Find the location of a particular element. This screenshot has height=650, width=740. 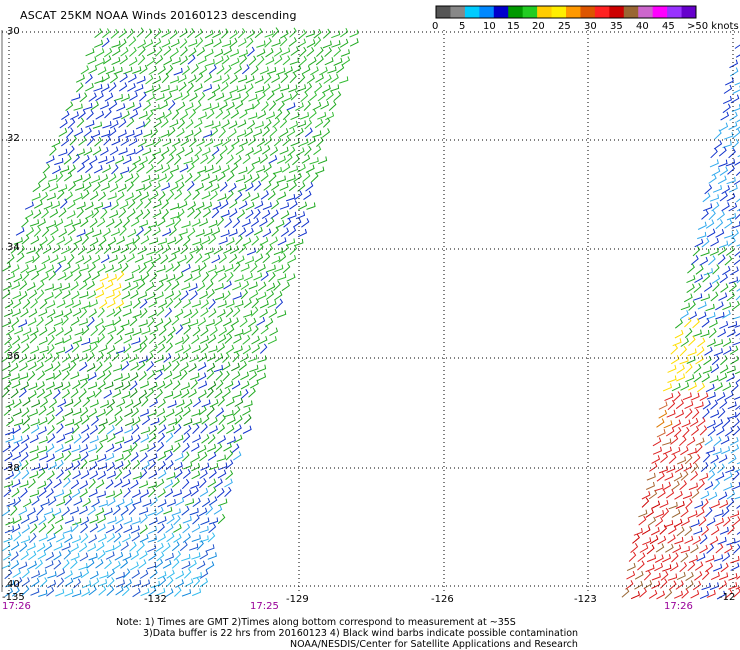

legend-tick-5: 5 is located at coordinates (462, 26).